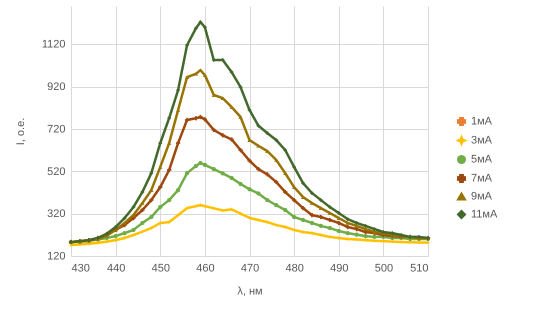 The image size is (536, 321). What do you see at coordinates (205, 268) in the screenshot?
I see `x-tick-label: 460` at bounding box center [205, 268].